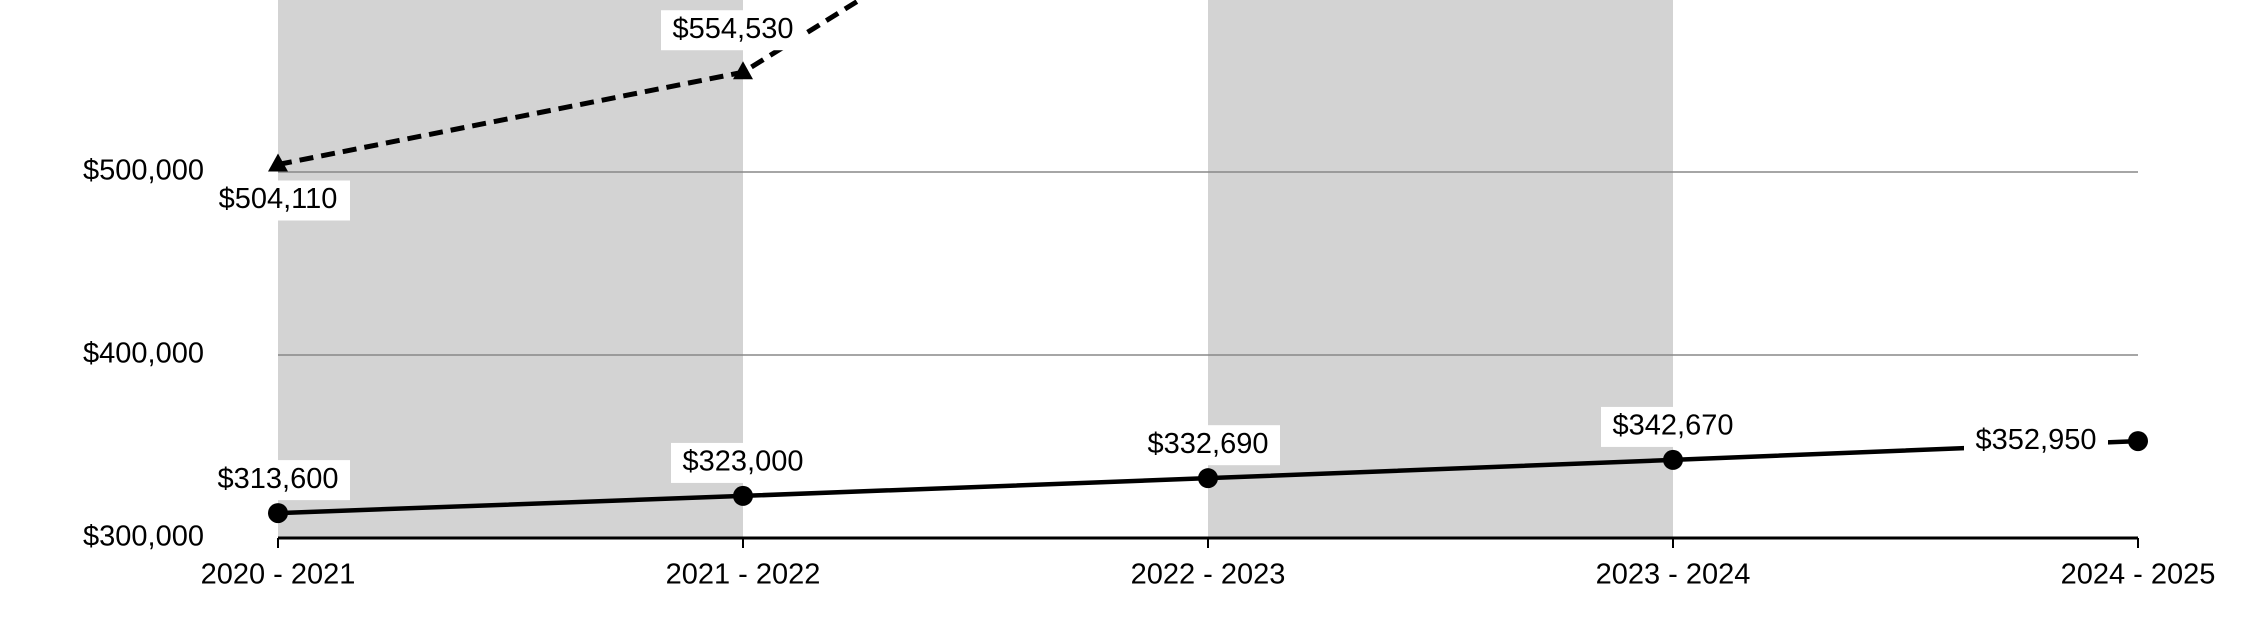 Image resolution: width=2250 pixels, height=622 pixels. I want to click on data-label: $313,600, so click(278, 479).